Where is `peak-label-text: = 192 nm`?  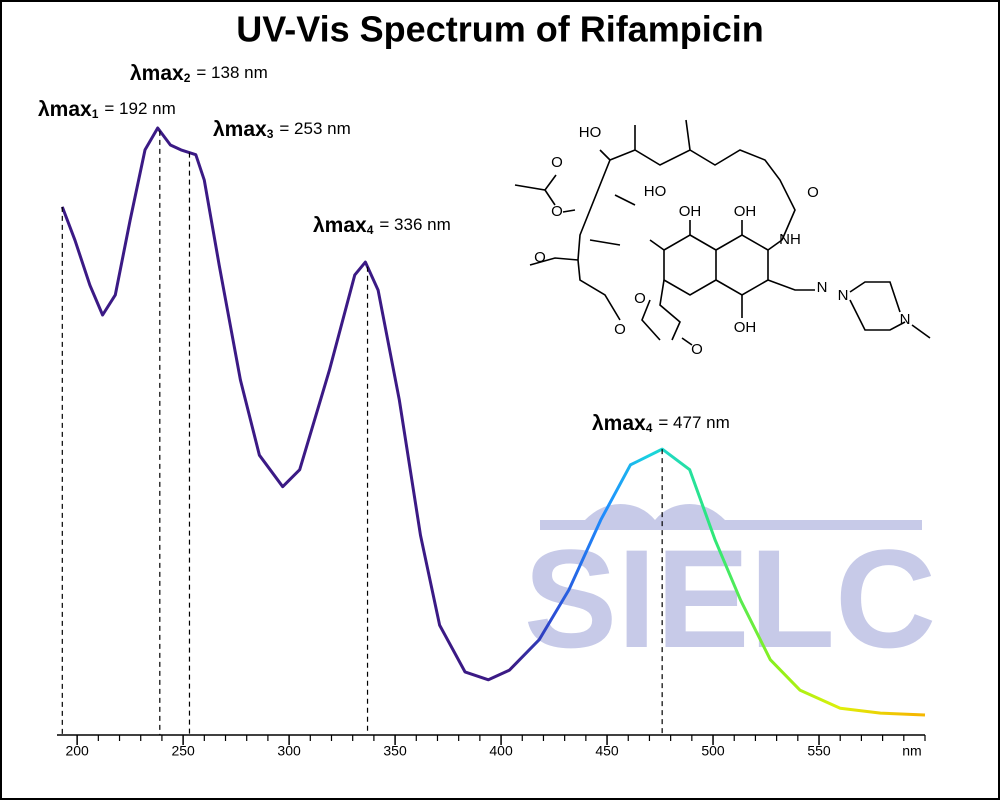 peak-label-text: = 192 nm is located at coordinates (139, 108).